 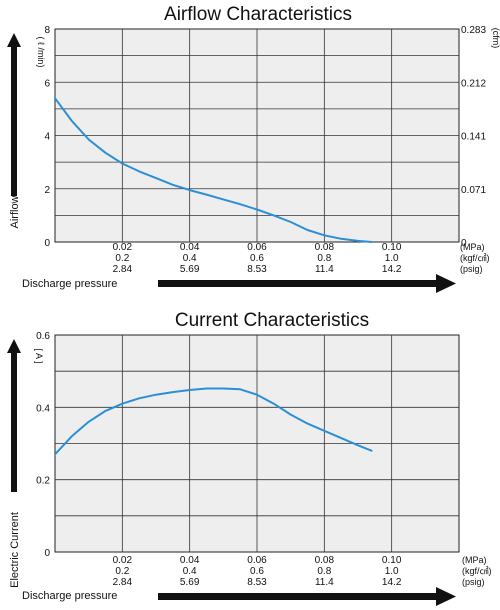 I want to click on y2-tick-label: 0.283, so click(x=473, y=30).